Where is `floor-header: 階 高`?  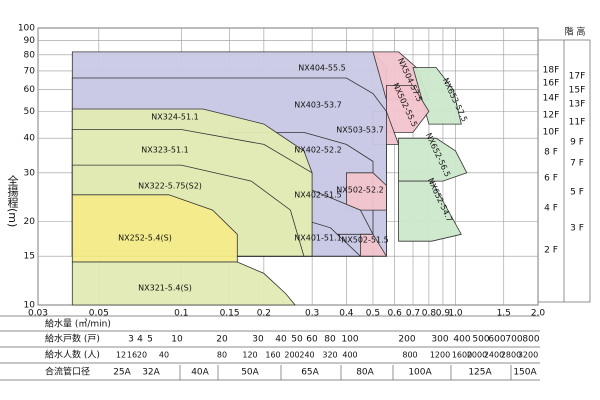
floor-header: 階 高 is located at coordinates (575, 32).